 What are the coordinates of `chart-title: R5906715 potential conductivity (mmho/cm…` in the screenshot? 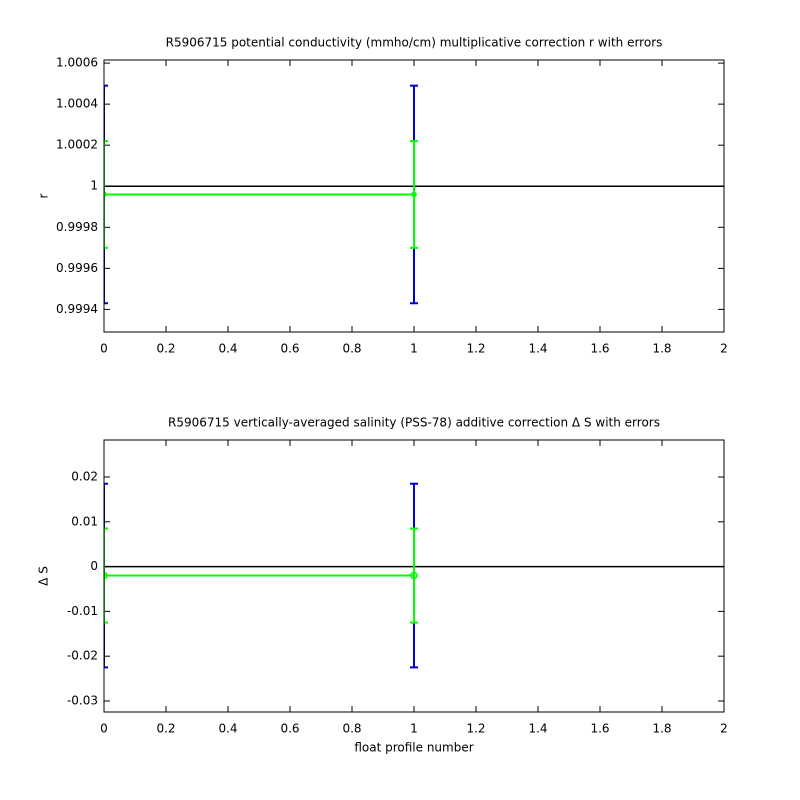 It's located at (414, 43).